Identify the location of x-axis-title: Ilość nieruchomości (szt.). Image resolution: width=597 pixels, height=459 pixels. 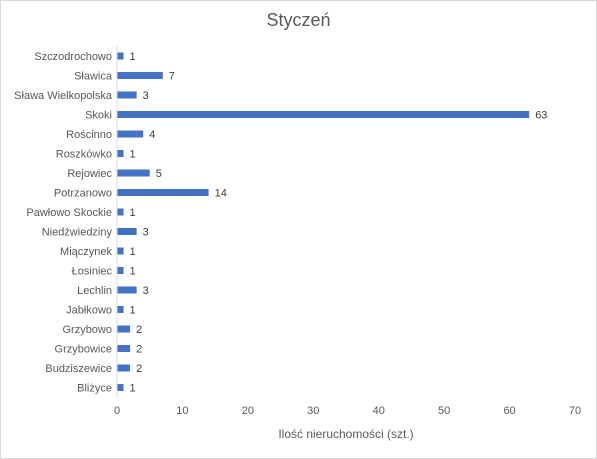
(346, 434).